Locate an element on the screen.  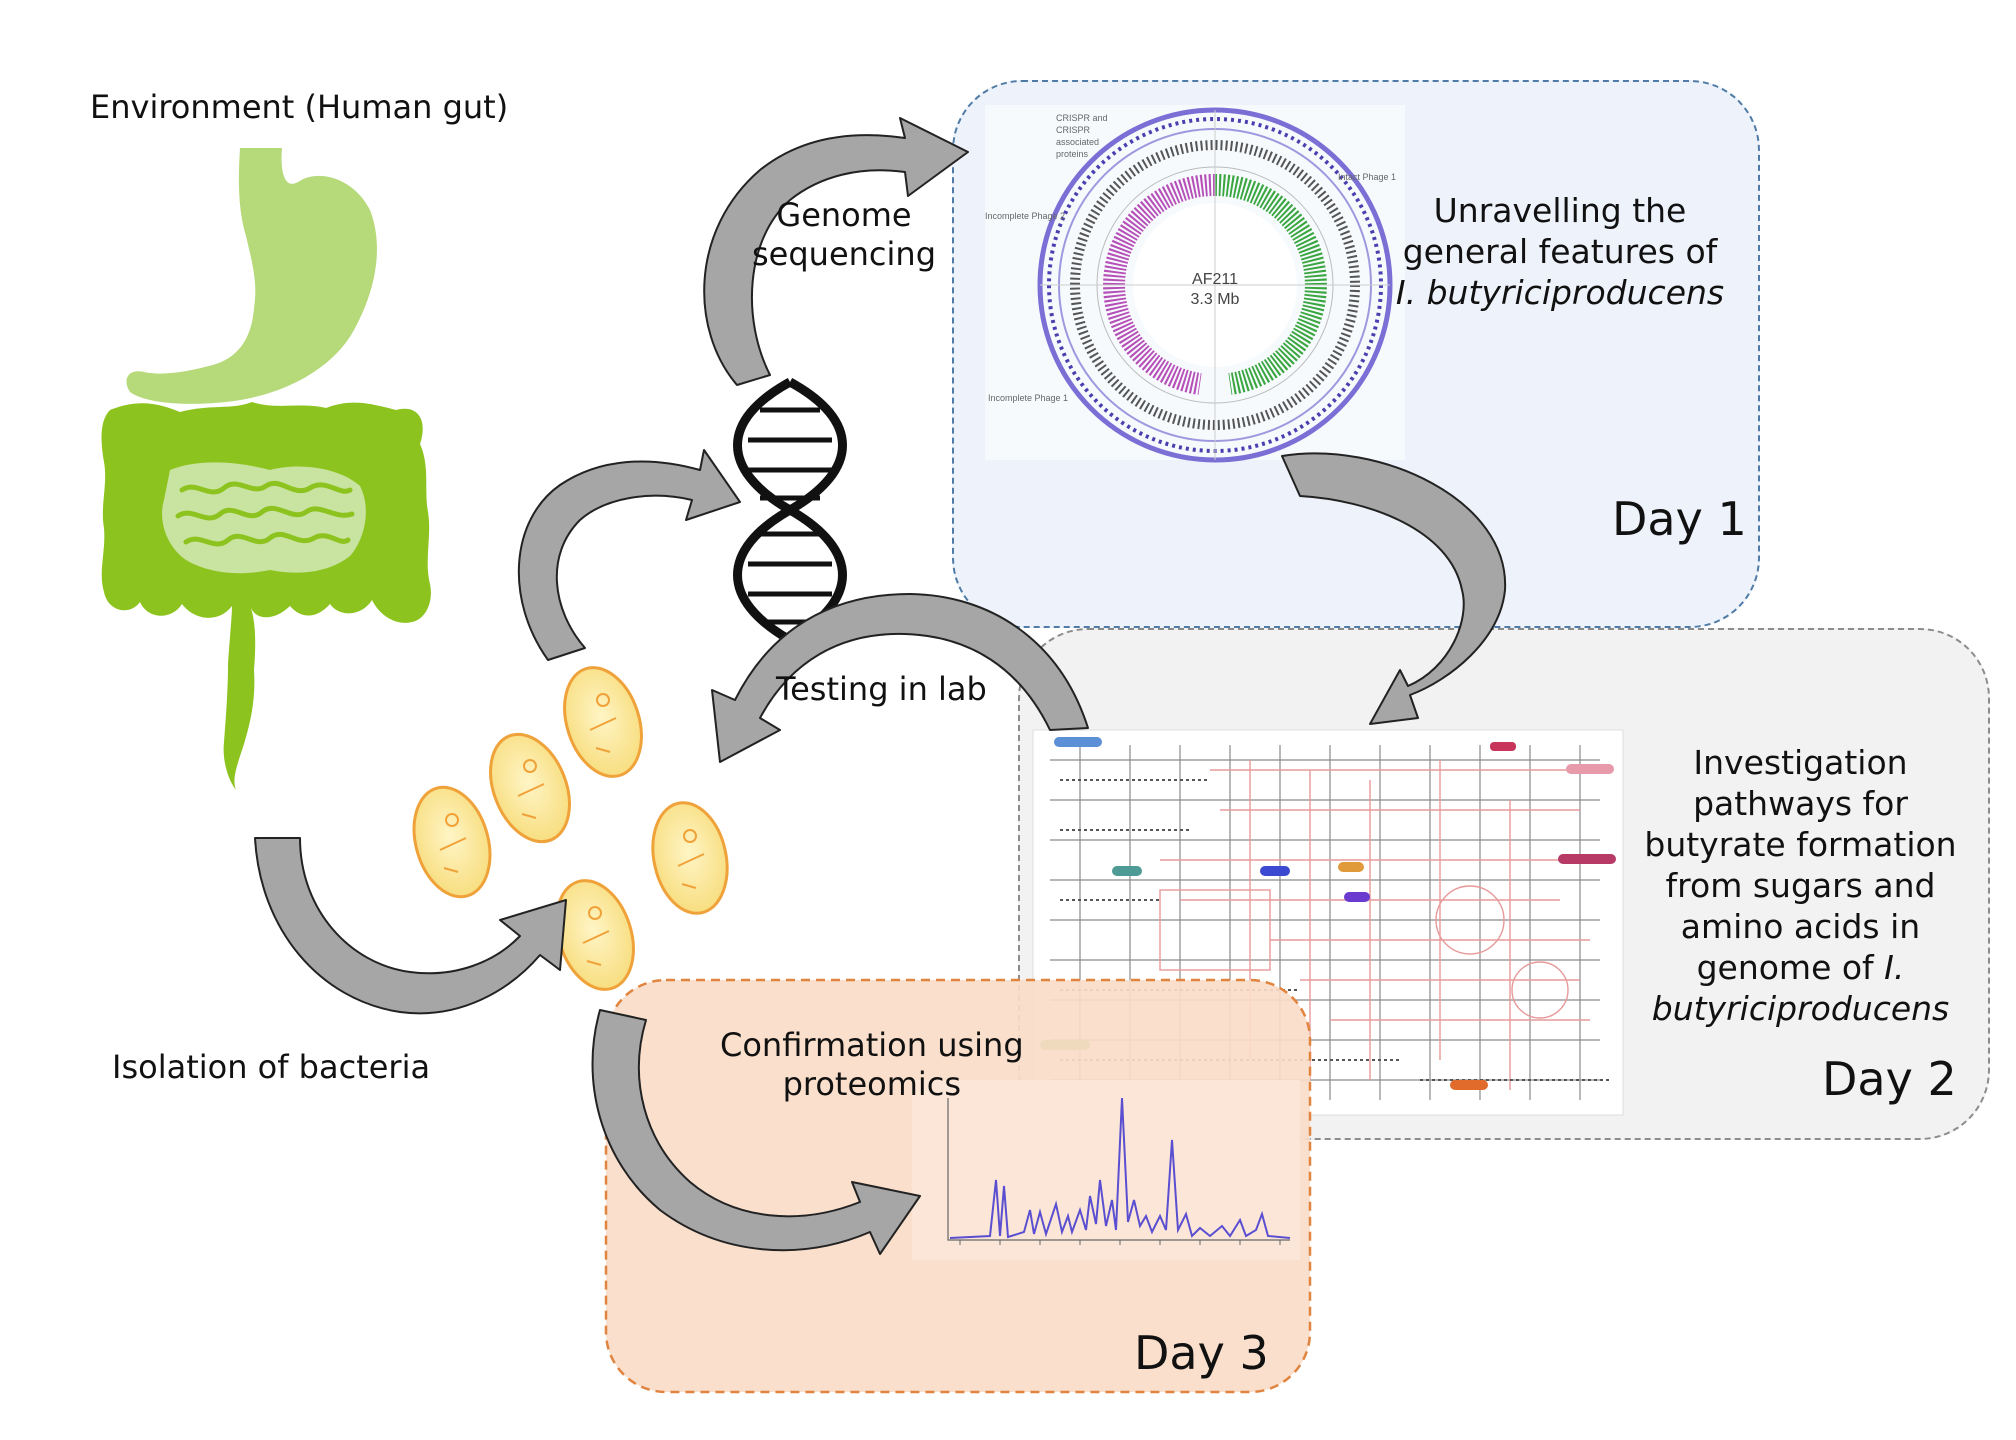
bacteria-details is located at coordinates (572, 829).